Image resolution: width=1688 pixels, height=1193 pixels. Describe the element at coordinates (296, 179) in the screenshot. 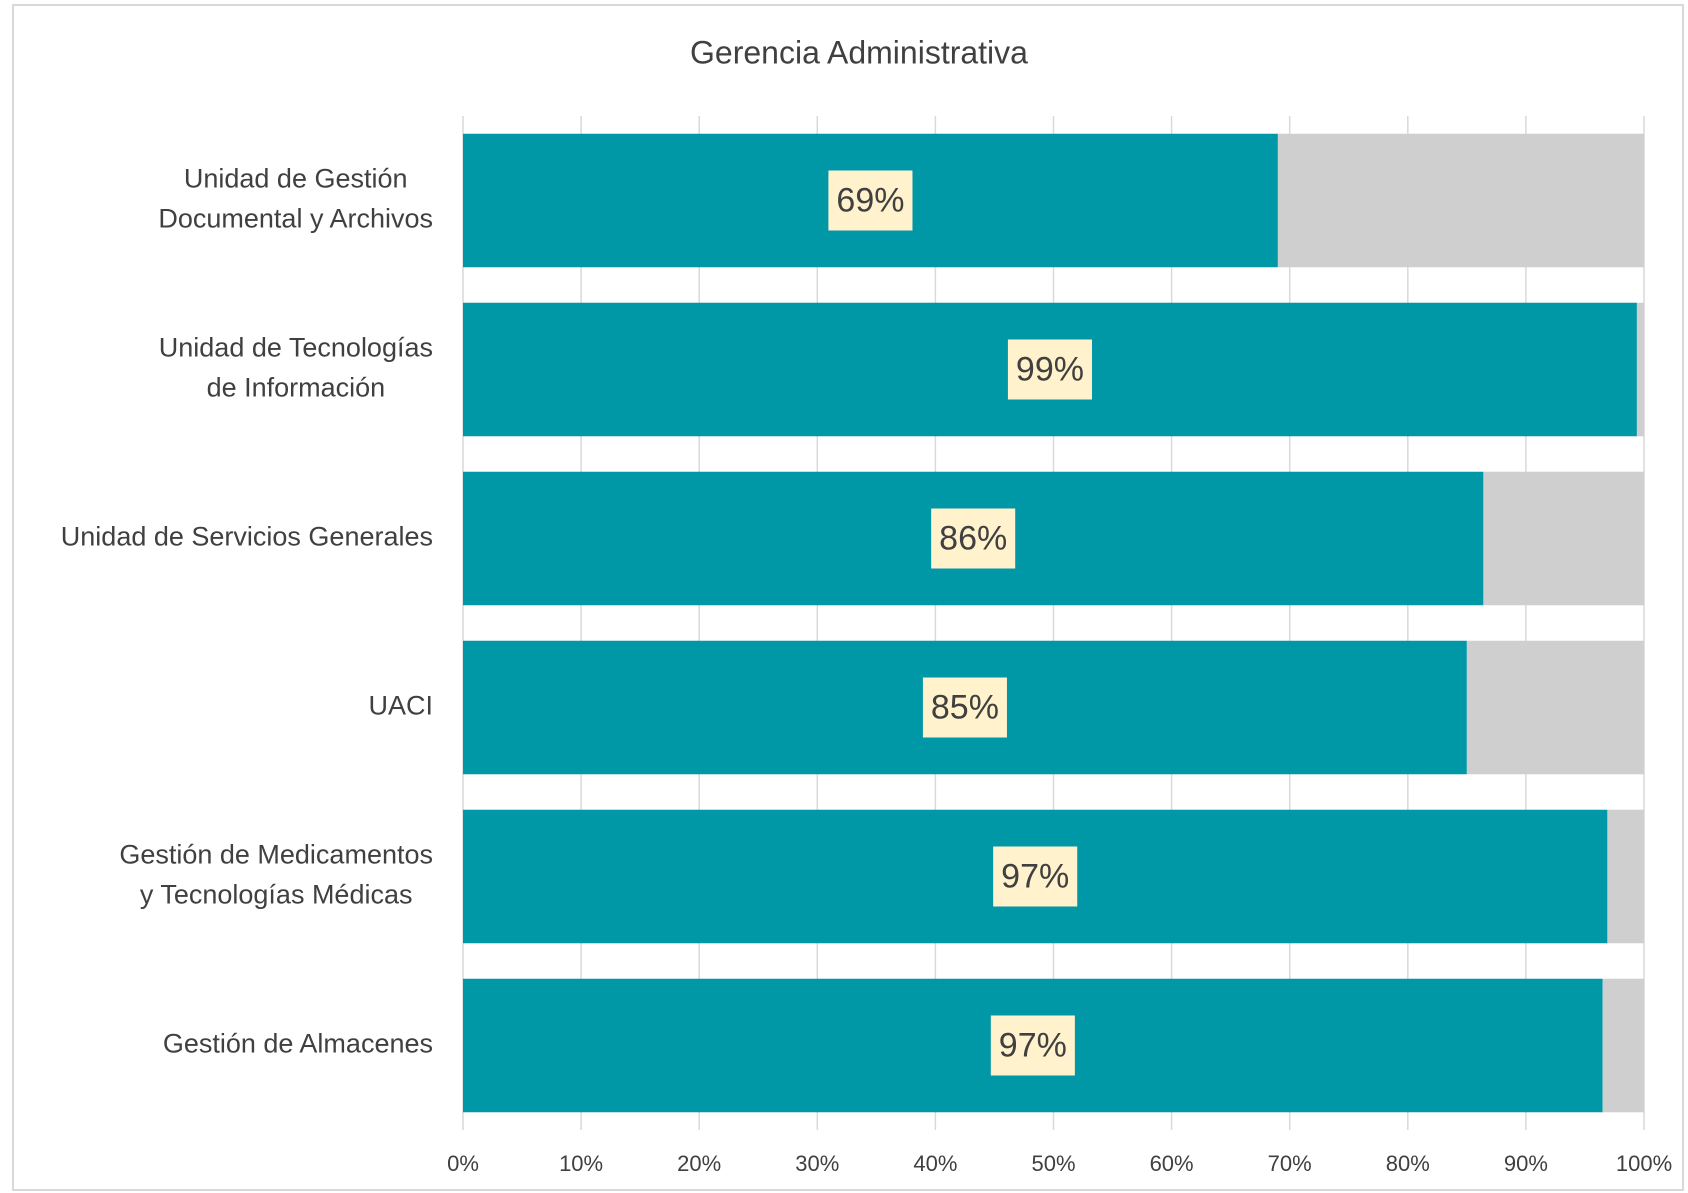

I see `y-tick-label: Unidad de Gestión` at that location.